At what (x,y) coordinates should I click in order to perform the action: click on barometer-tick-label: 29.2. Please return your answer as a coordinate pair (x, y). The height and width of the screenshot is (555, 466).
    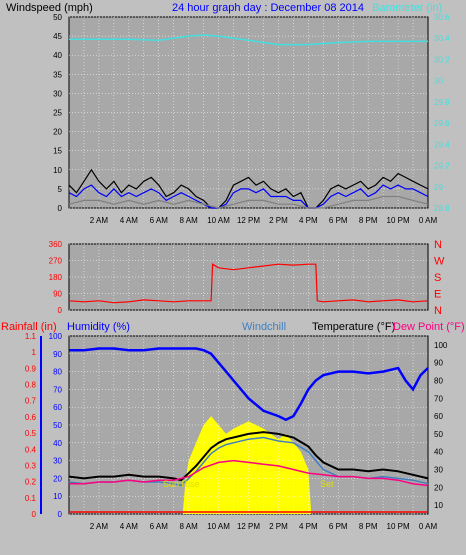
    Looking at the image, I should click on (442, 166).